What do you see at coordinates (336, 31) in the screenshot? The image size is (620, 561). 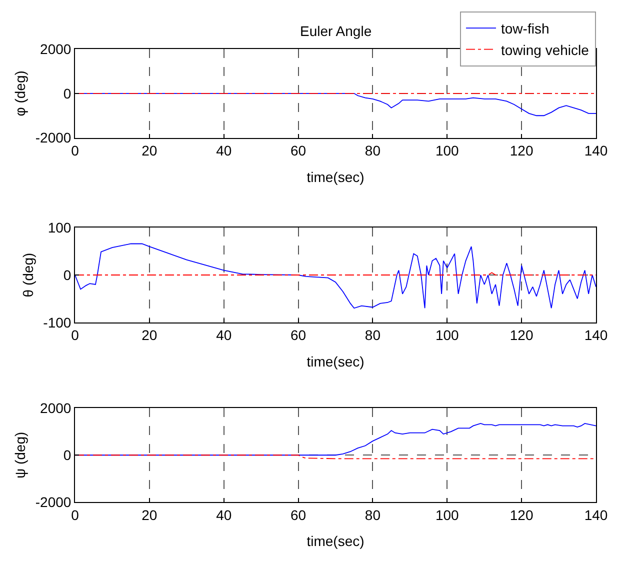 I see `chart-title: Euler Angle` at bounding box center [336, 31].